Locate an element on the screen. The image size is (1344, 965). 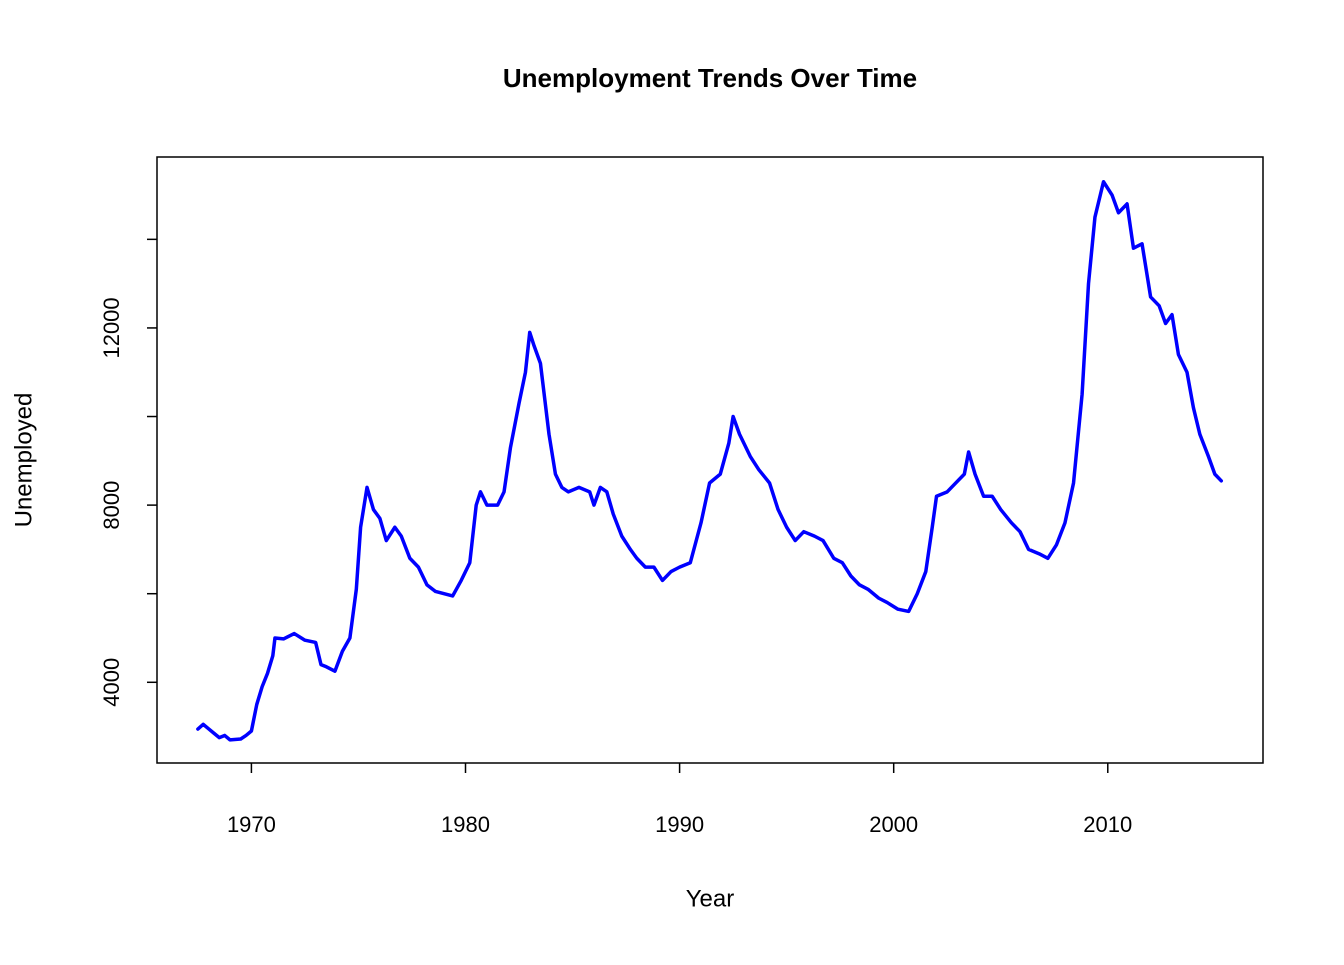
x-tick-label: 1970 is located at coordinates (251, 824).